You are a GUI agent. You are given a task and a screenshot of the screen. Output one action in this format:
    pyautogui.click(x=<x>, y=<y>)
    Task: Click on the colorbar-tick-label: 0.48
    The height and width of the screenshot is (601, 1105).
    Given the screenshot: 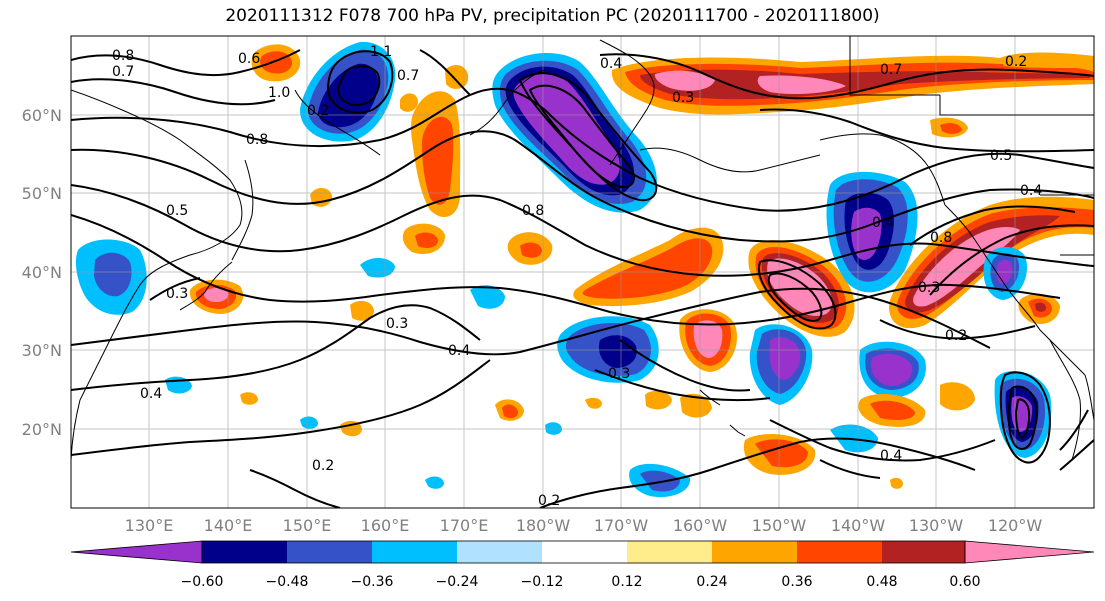 What is the action you would take?
    pyautogui.click(x=881, y=582)
    